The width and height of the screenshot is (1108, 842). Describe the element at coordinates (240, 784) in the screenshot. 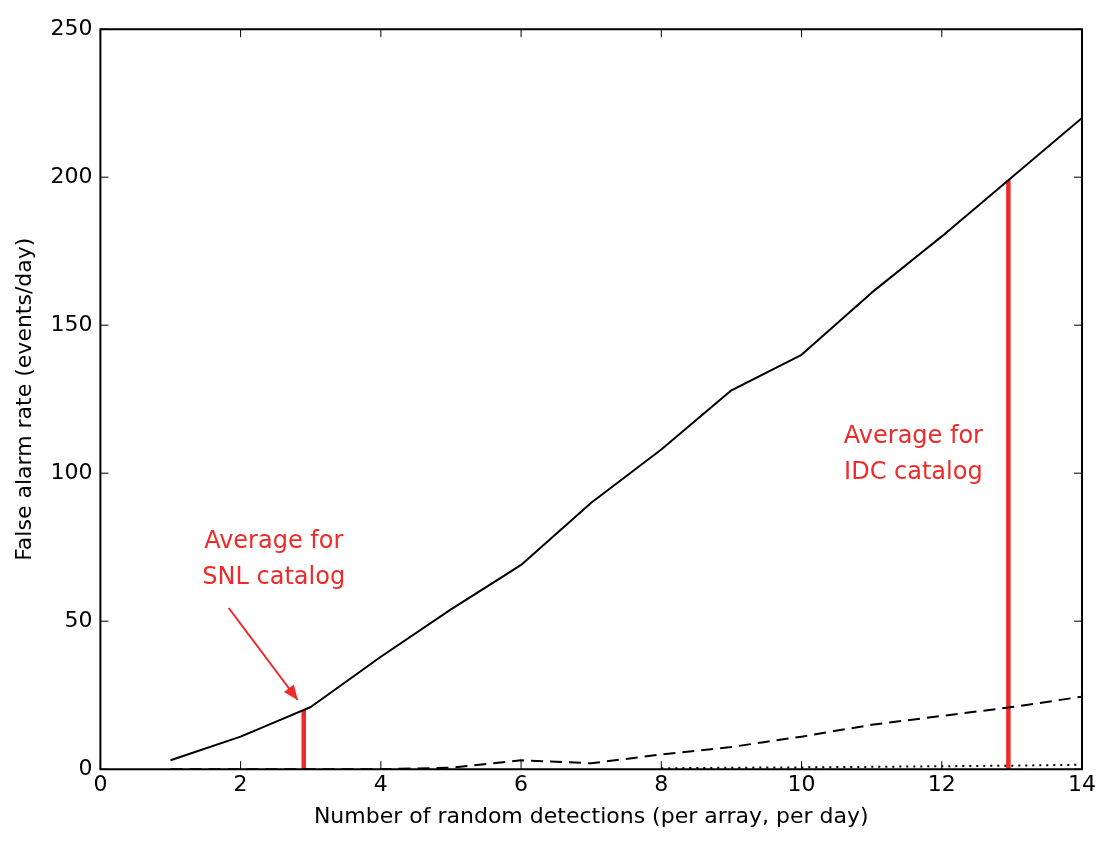

I see `x-tick-label: 2` at that location.